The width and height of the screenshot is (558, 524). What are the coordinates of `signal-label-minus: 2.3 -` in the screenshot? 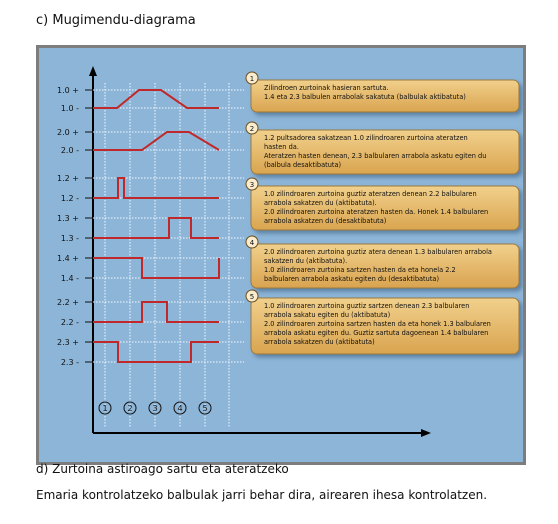 It's located at (70, 362).